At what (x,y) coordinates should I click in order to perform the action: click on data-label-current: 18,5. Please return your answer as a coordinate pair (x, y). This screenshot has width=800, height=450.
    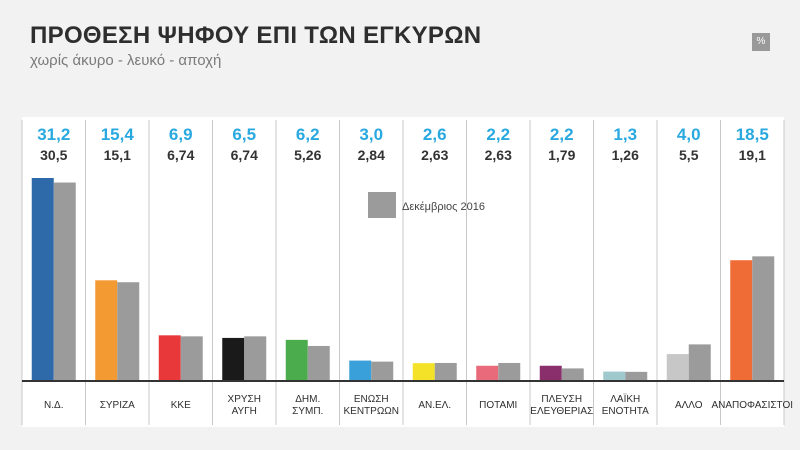
    Looking at the image, I should click on (752, 134).